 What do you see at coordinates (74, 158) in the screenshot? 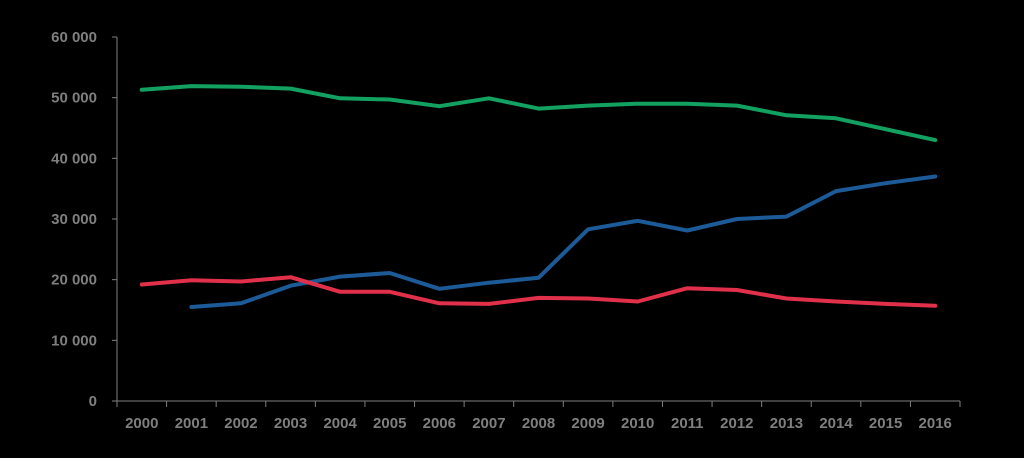
I see `y-tick-label: 40 000` at bounding box center [74, 158].